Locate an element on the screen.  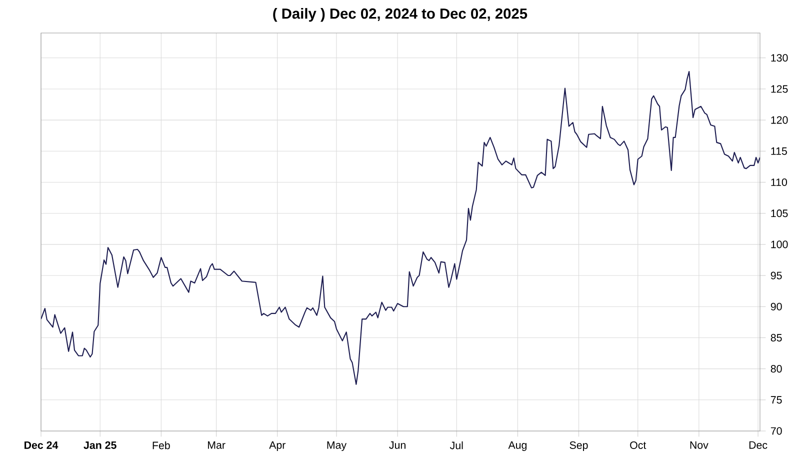
y-tick-label: 130 is located at coordinates (779, 58).